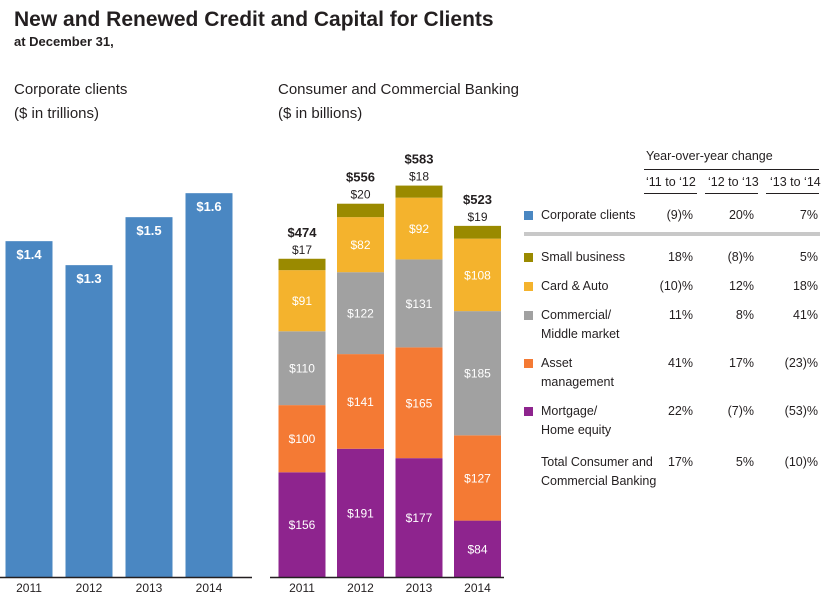 This screenshot has width=836, height=609. Describe the element at coordinates (528, 286) in the screenshot. I see `legend-swatch-card-auto` at that location.